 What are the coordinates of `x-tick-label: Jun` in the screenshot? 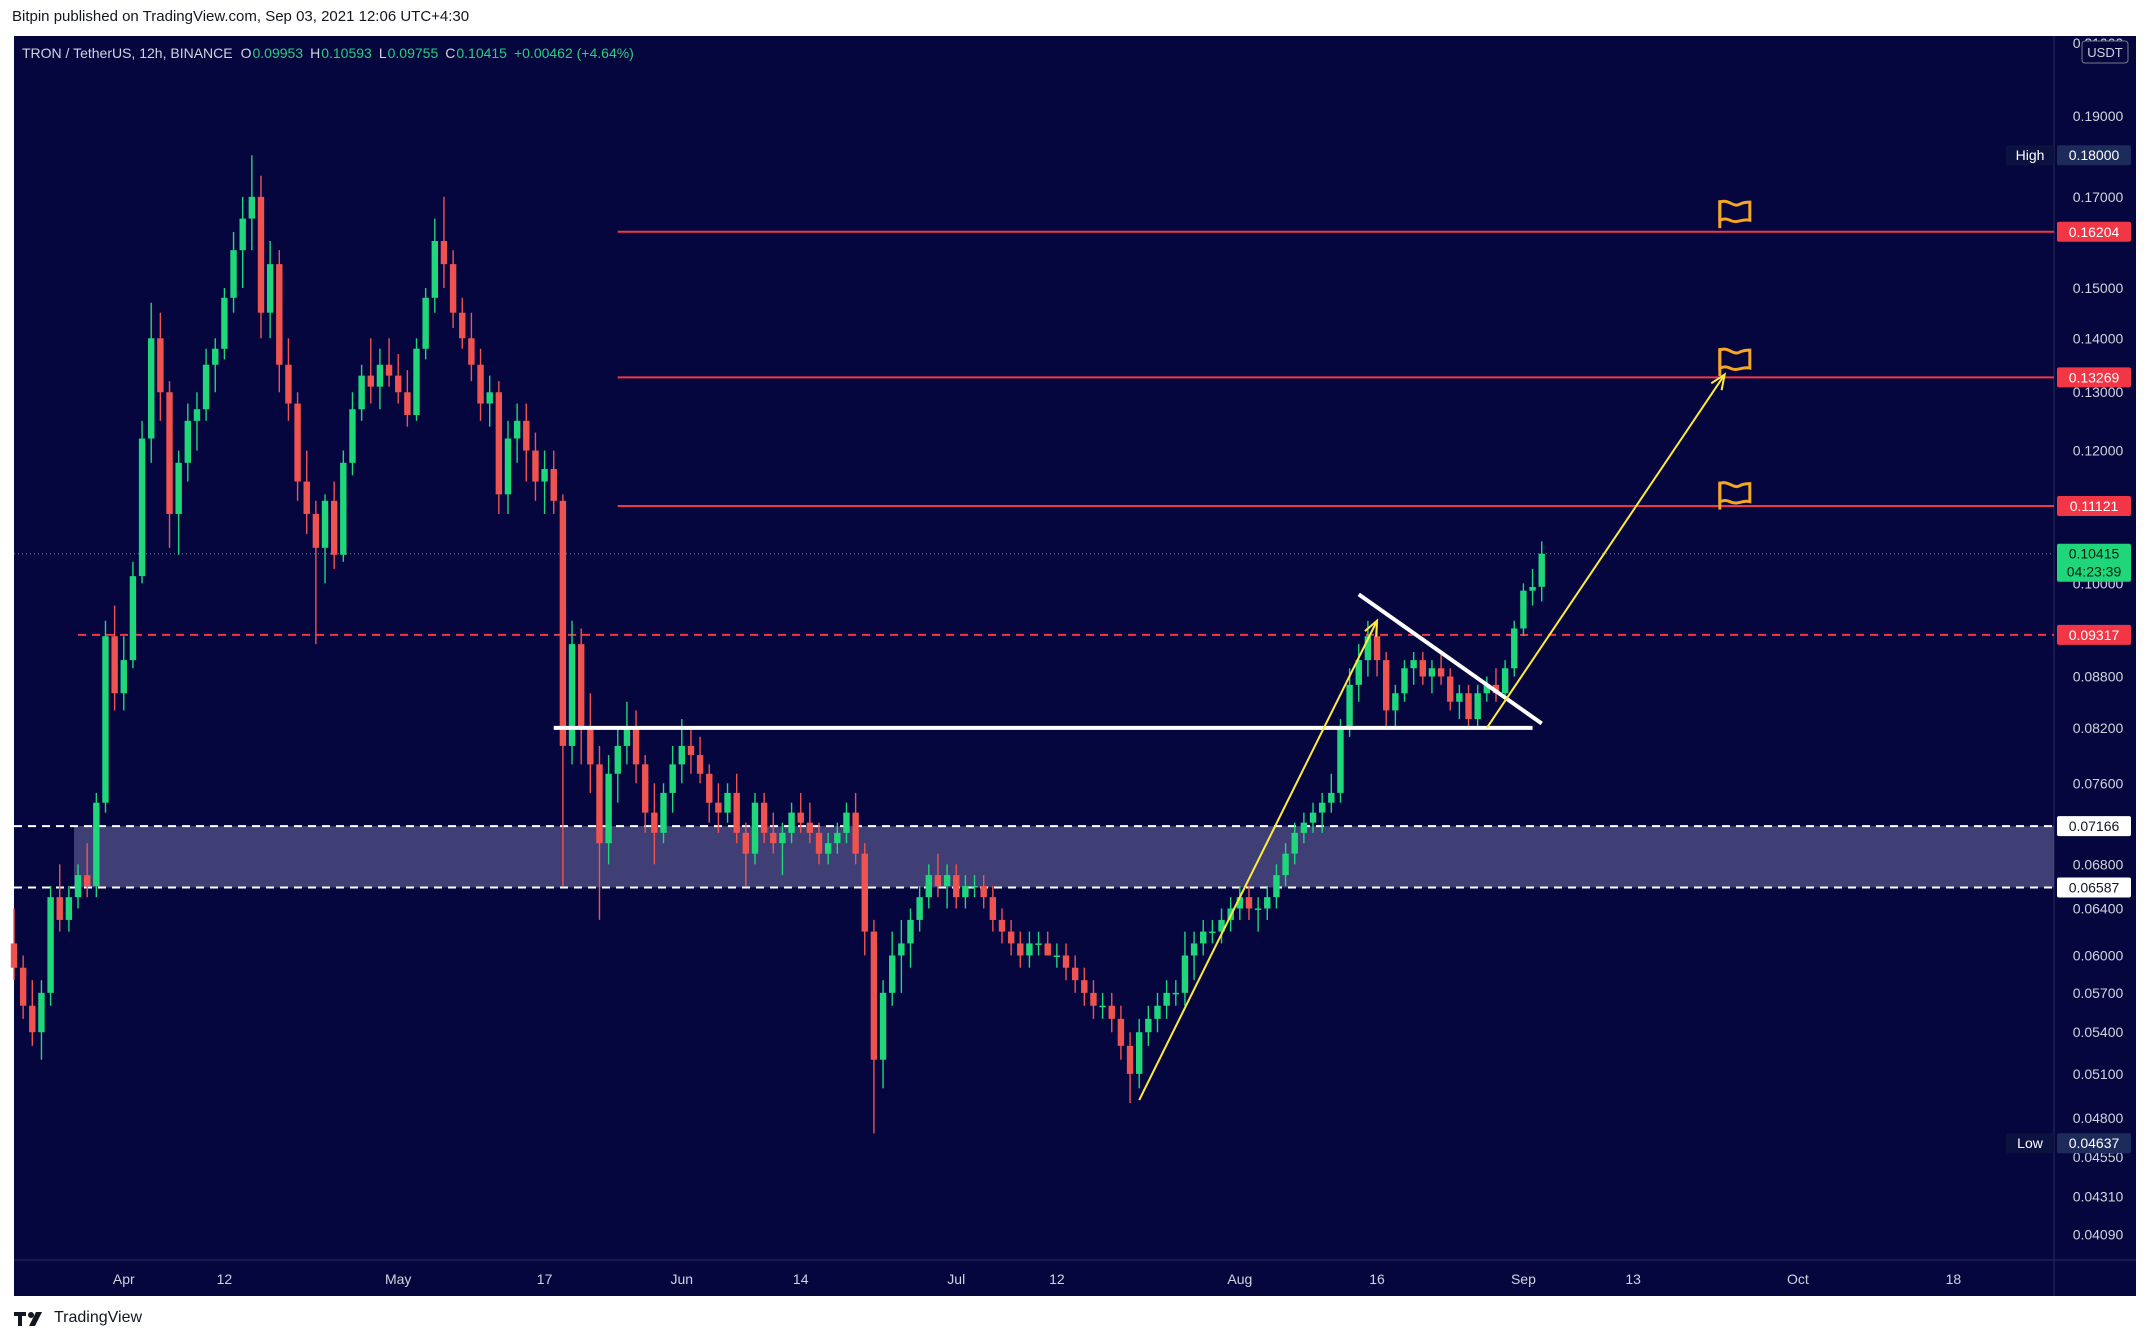 It's located at (682, 1279).